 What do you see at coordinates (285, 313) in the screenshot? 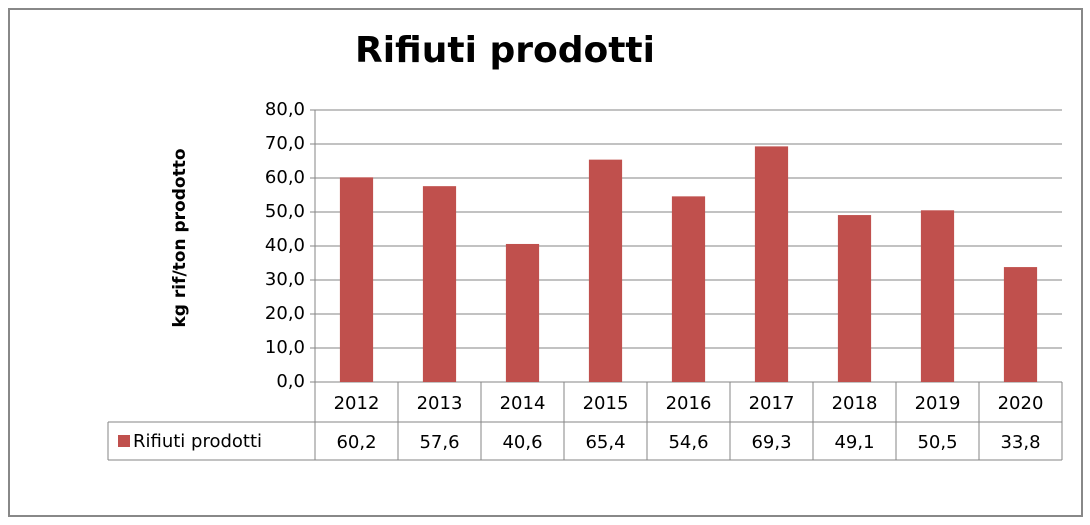
I see `y-tick-label: 20,0` at bounding box center [285, 313].